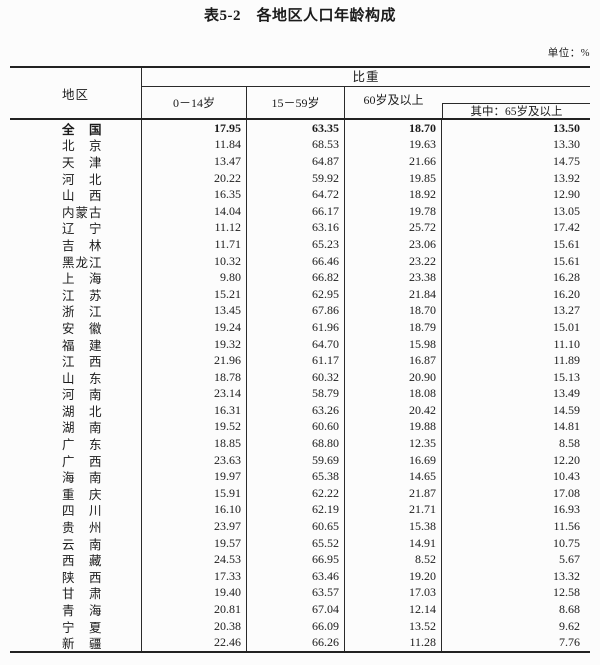 This screenshot has height=665, width=600. What do you see at coordinates (194, 576) in the screenshot?
I see `value-0-14: 17.33` at bounding box center [194, 576].